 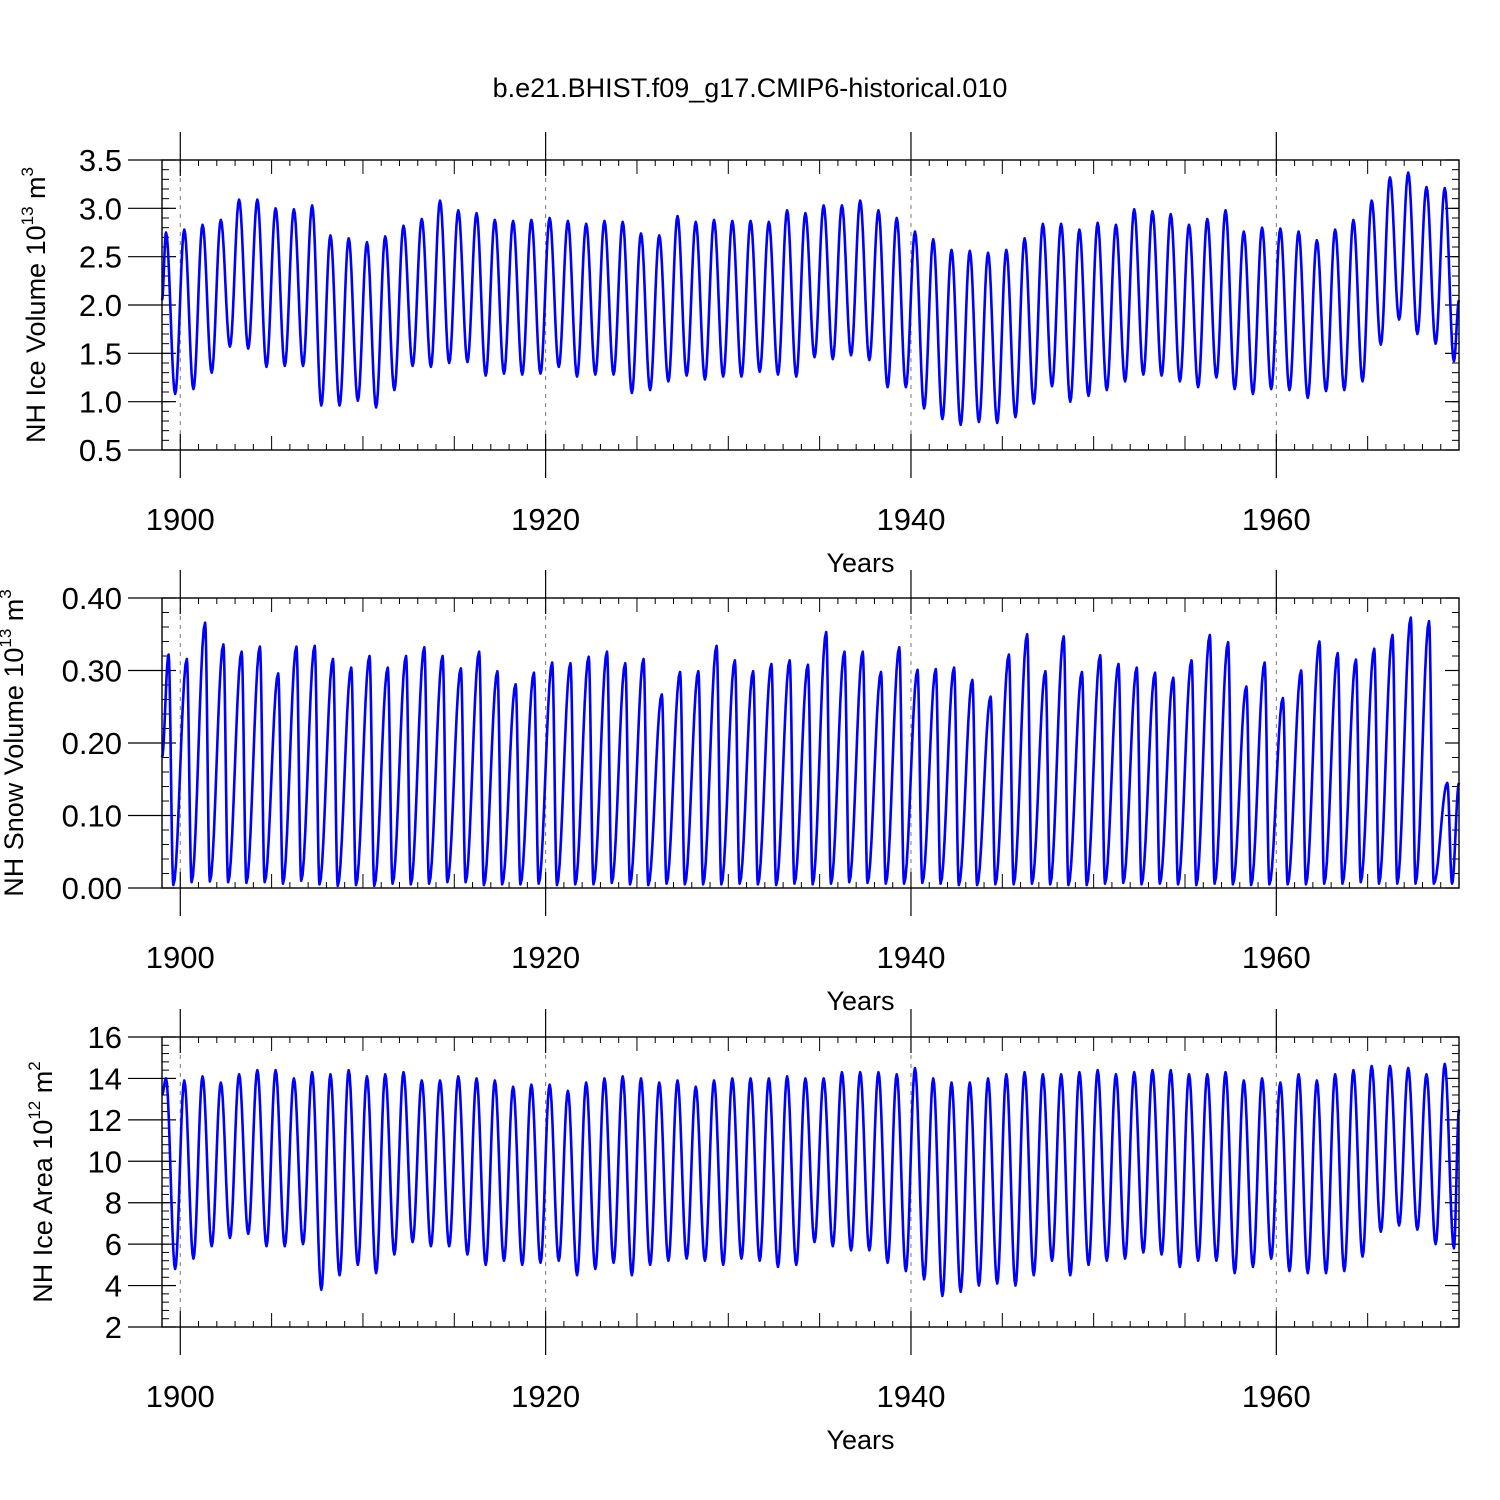 I want to click on ice-area-ytick-label: 8, so click(x=113, y=1203).